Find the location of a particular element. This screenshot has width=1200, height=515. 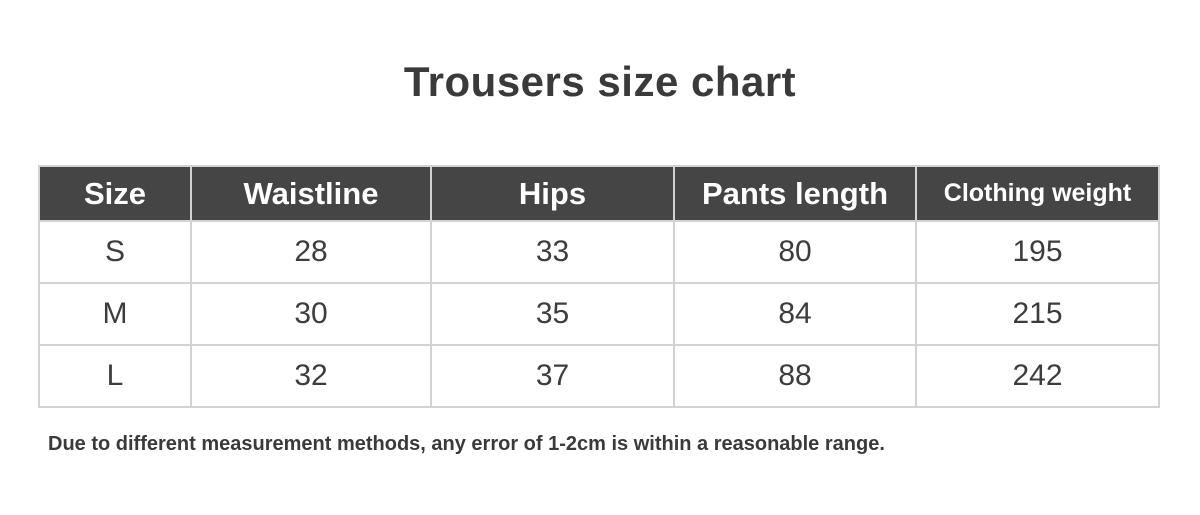

waistline-cell: 32 is located at coordinates (311, 376).